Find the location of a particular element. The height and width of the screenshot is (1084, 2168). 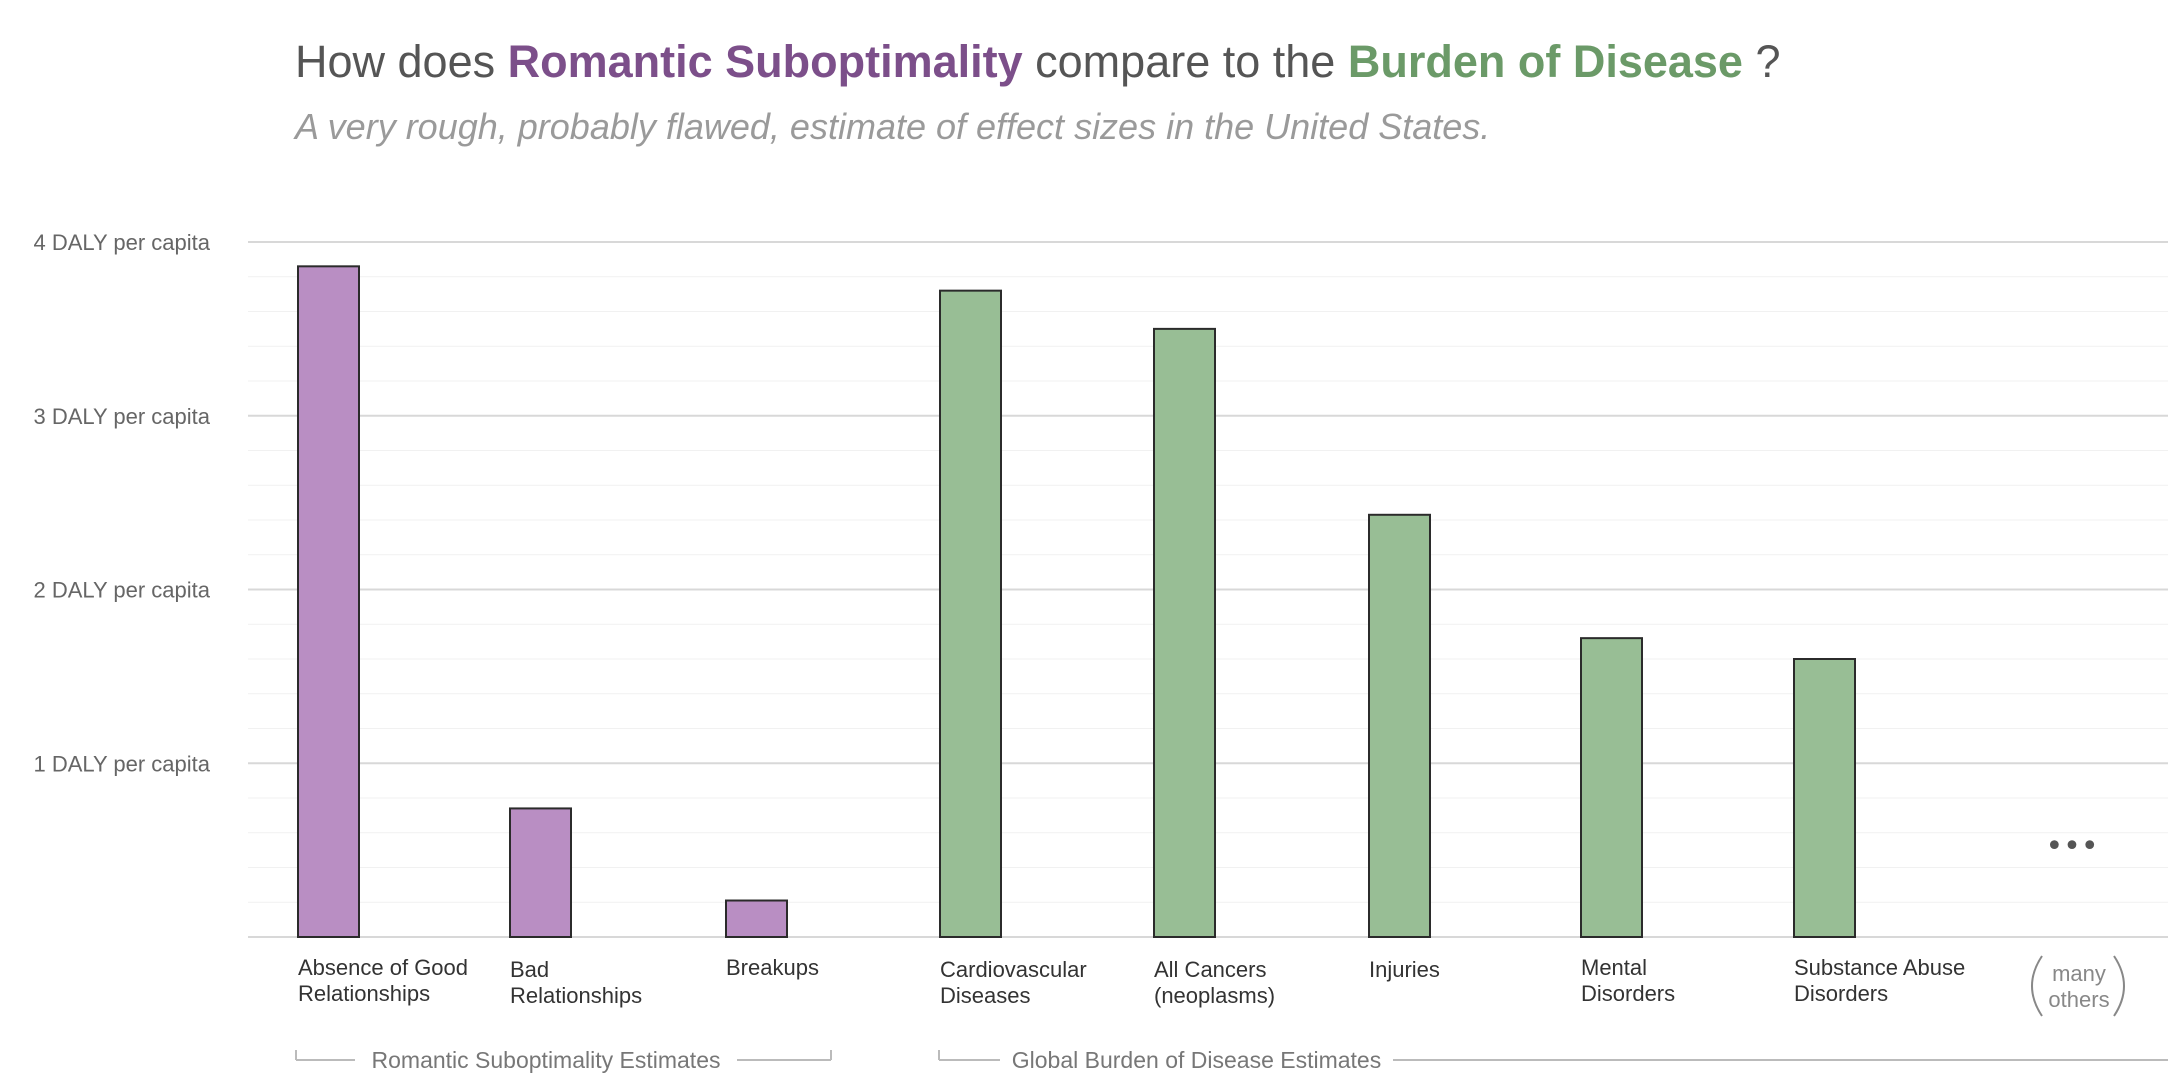

y-tick-label: 2 DALY per capita is located at coordinates (121, 590).